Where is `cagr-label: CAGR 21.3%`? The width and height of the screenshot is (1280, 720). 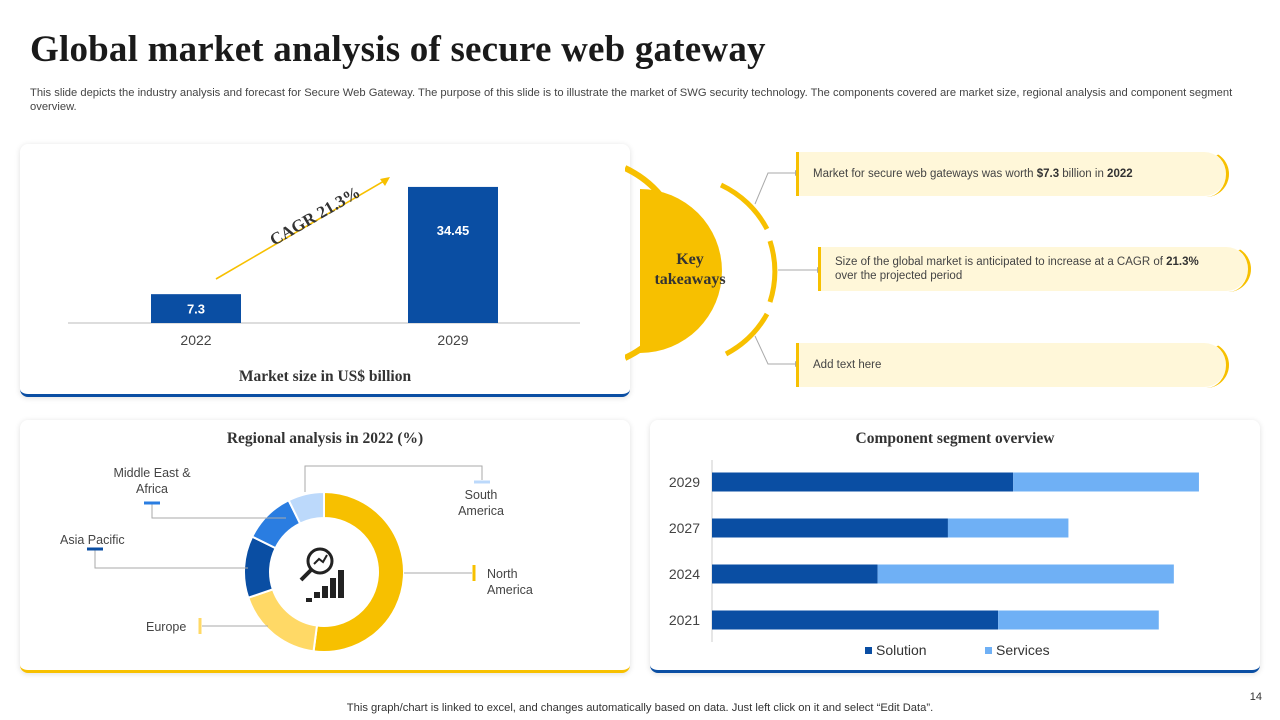
cagr-label: CAGR 21.3% is located at coordinates (315, 215).